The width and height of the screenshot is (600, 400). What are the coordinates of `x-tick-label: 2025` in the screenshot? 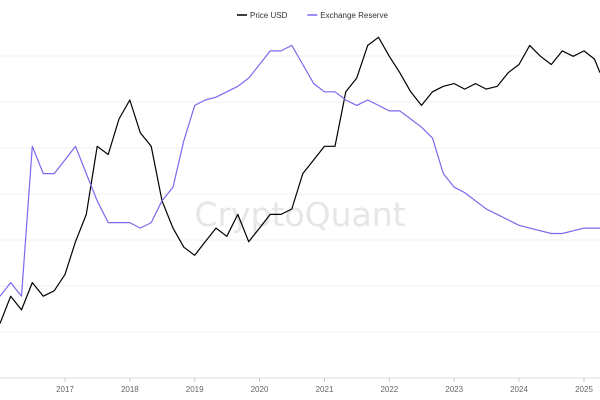 It's located at (584, 389).